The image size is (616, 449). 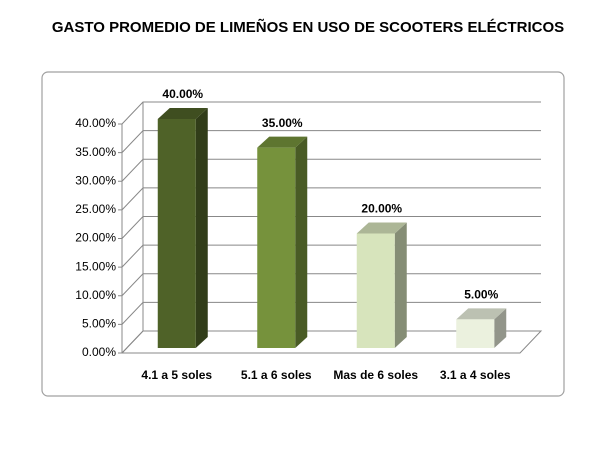 I want to click on y-tick-label: 30.00%, so click(x=95, y=180).